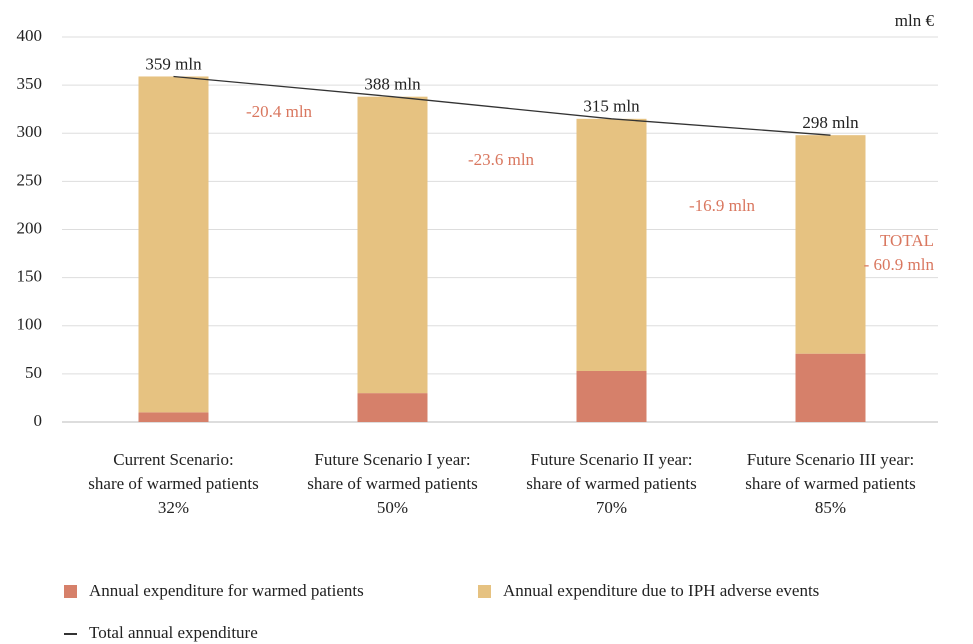 The image size is (973, 644). What do you see at coordinates (611, 507) in the screenshot?
I see `x-tick-label: 70%` at bounding box center [611, 507].